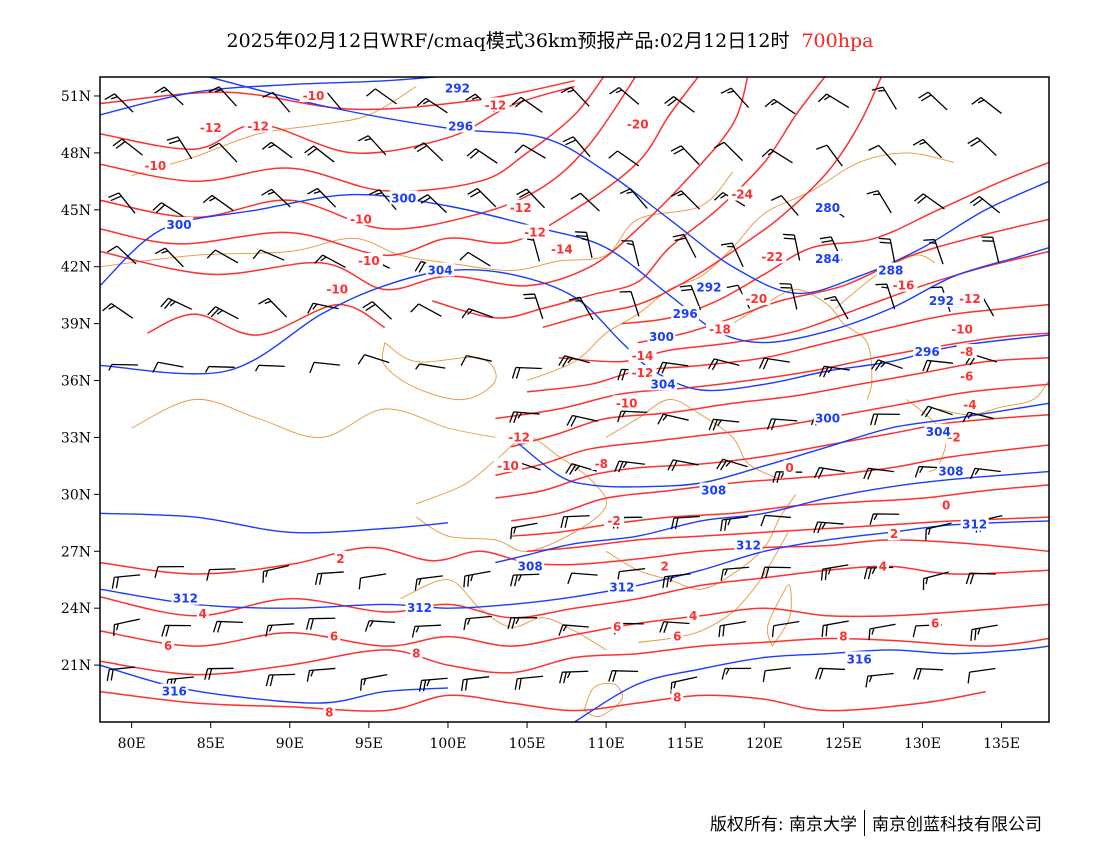 This screenshot has height=850, width=1100. Describe the element at coordinates (80, 381) in the screenshot. I see `latitude-axis: 51N 48N 45N 42N 39N 36N 33N 30N 27N 24N 21N` at that location.